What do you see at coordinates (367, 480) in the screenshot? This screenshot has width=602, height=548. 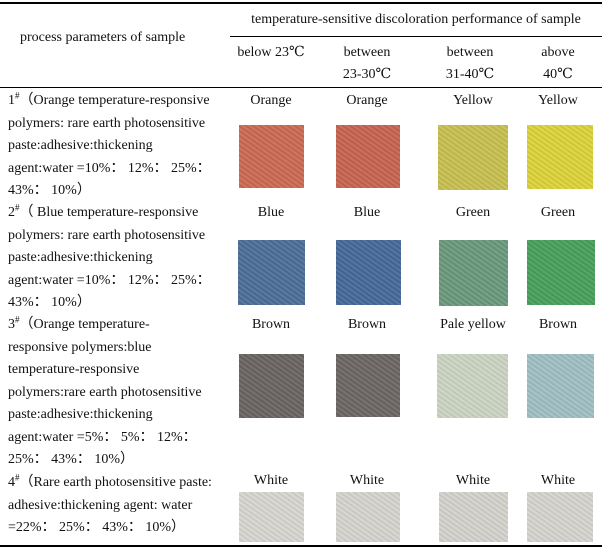 I see `sample-4-color-23-30: White` at bounding box center [367, 480].